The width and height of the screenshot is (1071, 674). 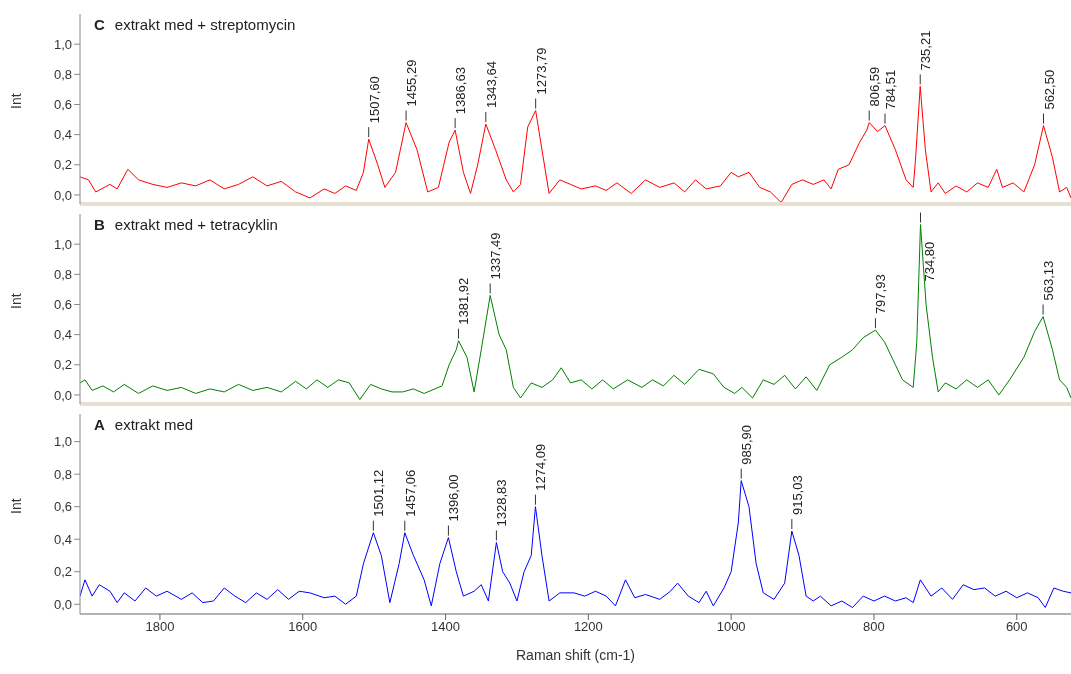 What do you see at coordinates (502, 503) in the screenshot?
I see `annotation: 1328,83` at bounding box center [502, 503].